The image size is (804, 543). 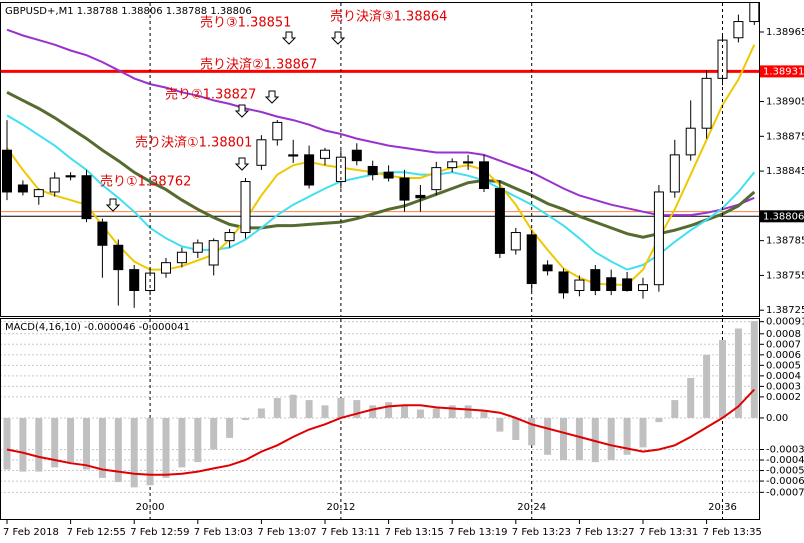 I want to click on x-tick-label: 7 Feb 13:23, so click(x=541, y=532).